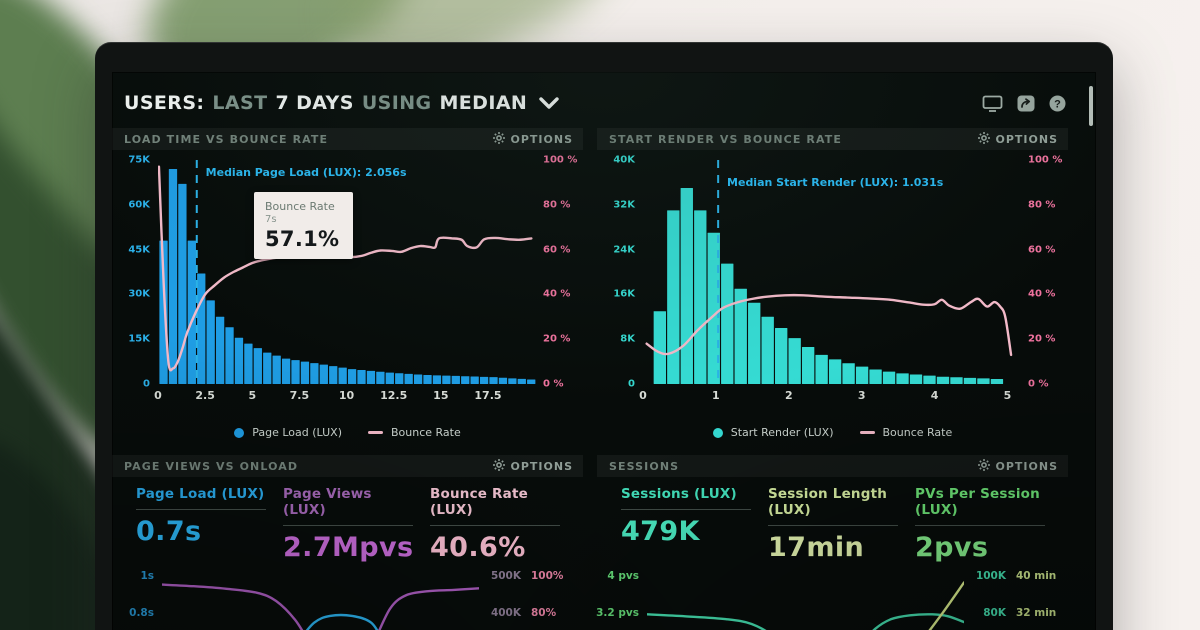 The image size is (1200, 630). I want to click on x-tick-label: 1, so click(716, 395).